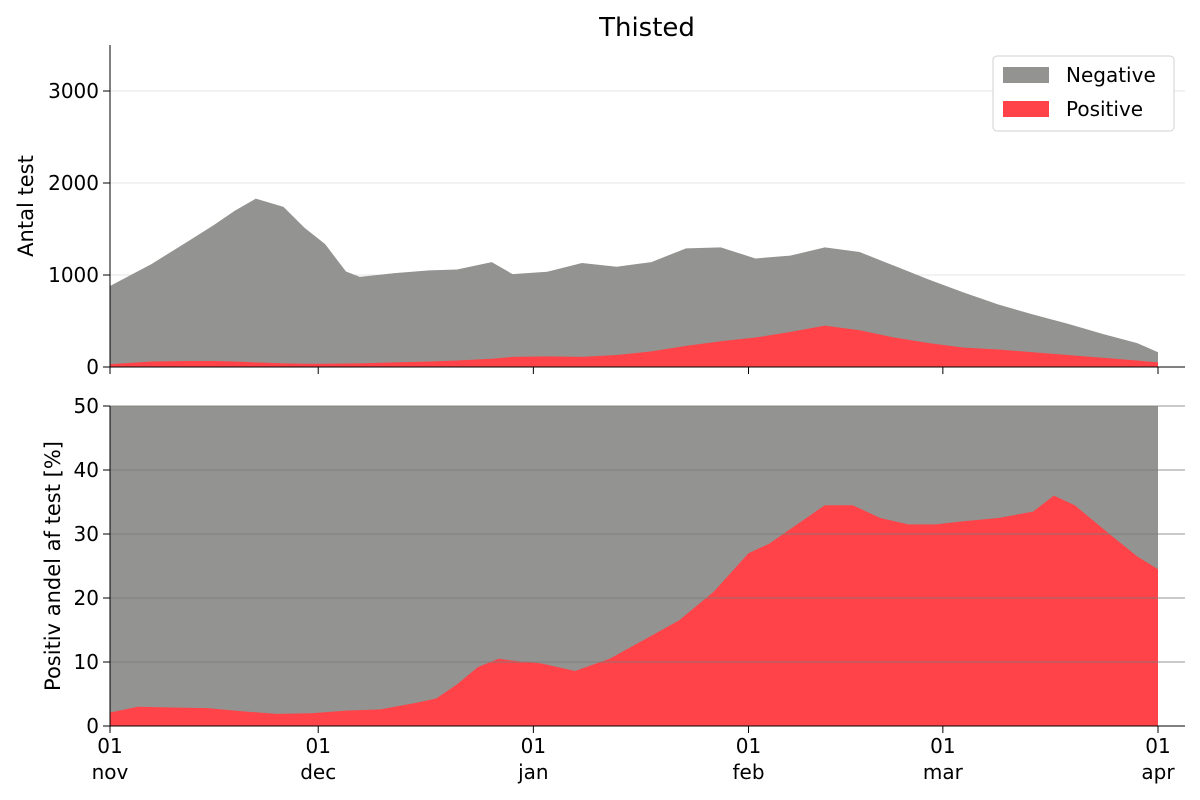  I want to click on x-tick-month-label: apr, so click(1158, 772).